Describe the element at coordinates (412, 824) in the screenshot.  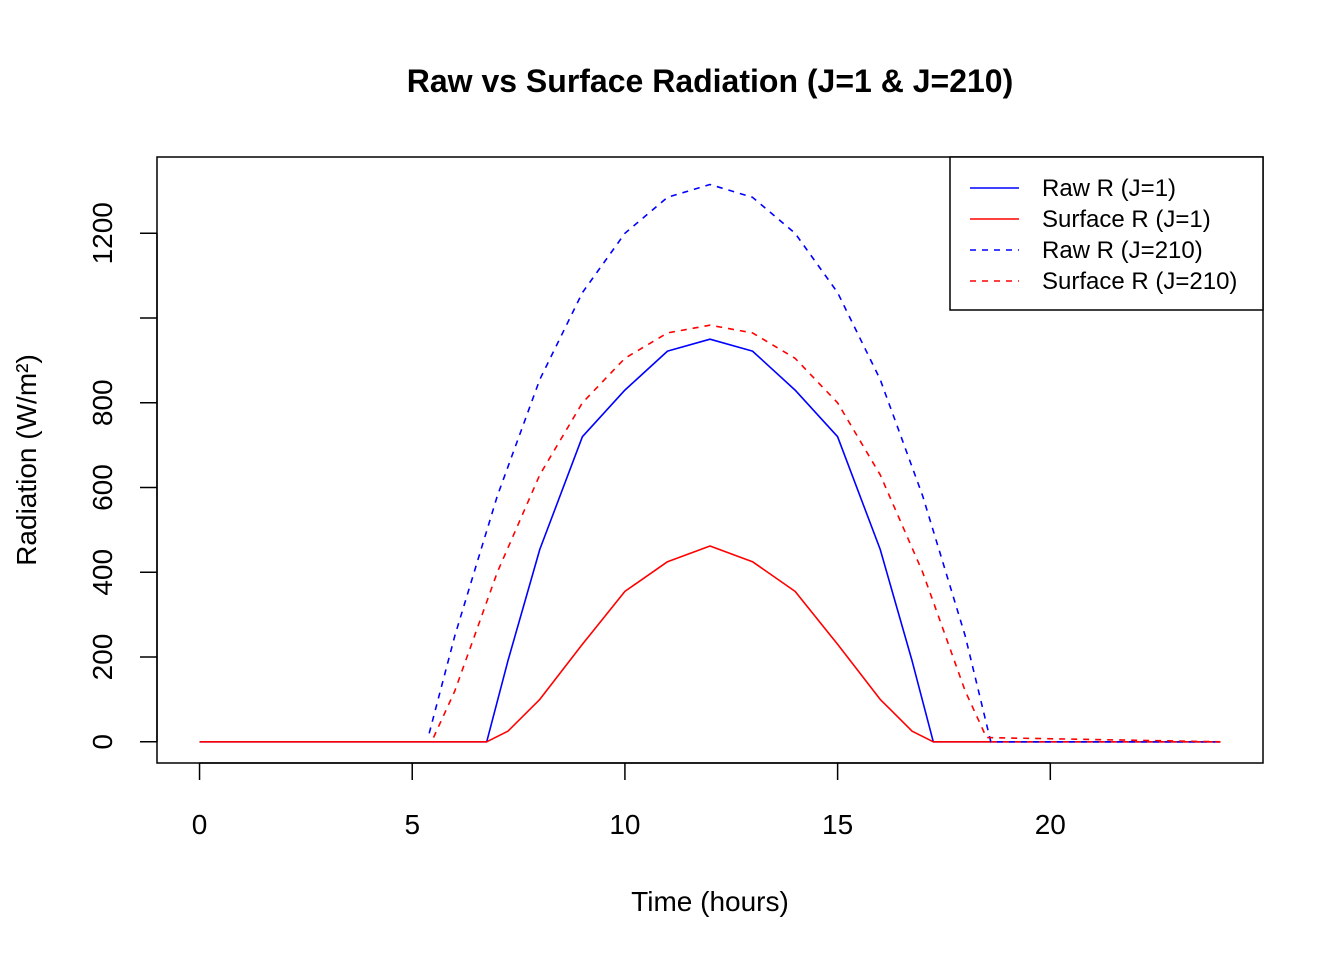
I see `x-tick-label: 5` at that location.